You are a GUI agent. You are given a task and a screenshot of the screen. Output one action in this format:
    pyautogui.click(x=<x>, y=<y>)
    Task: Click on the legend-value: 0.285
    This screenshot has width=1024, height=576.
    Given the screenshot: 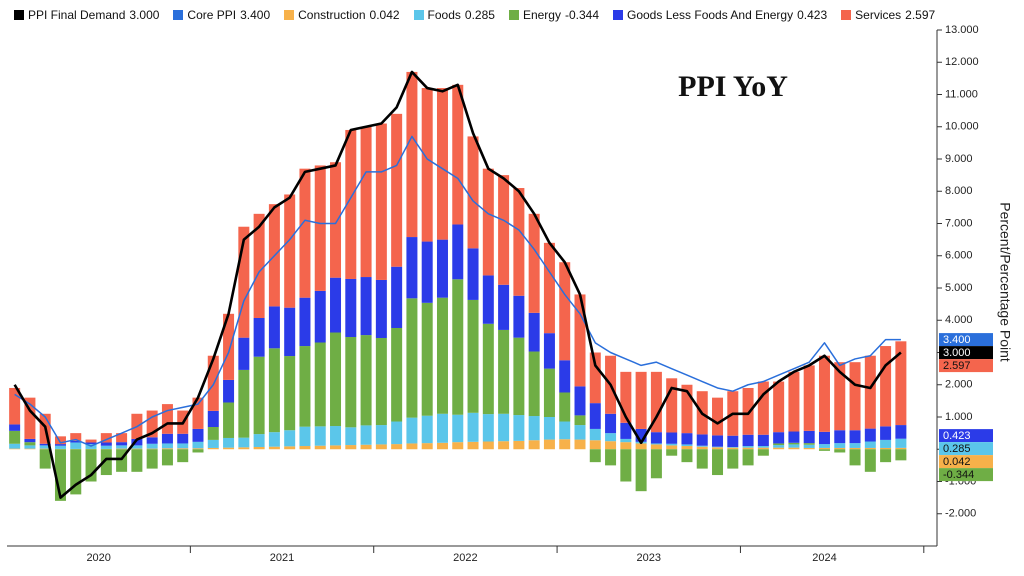 What is the action you would take?
    pyautogui.click(x=479, y=15)
    